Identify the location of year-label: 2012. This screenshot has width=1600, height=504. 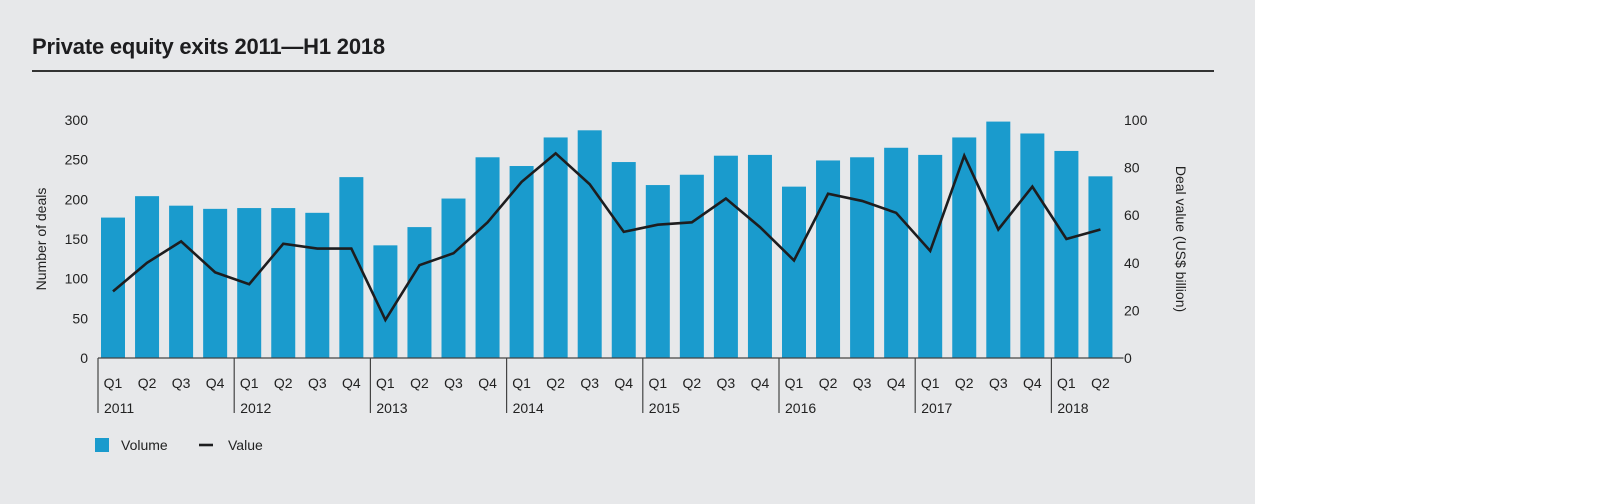
(255, 408).